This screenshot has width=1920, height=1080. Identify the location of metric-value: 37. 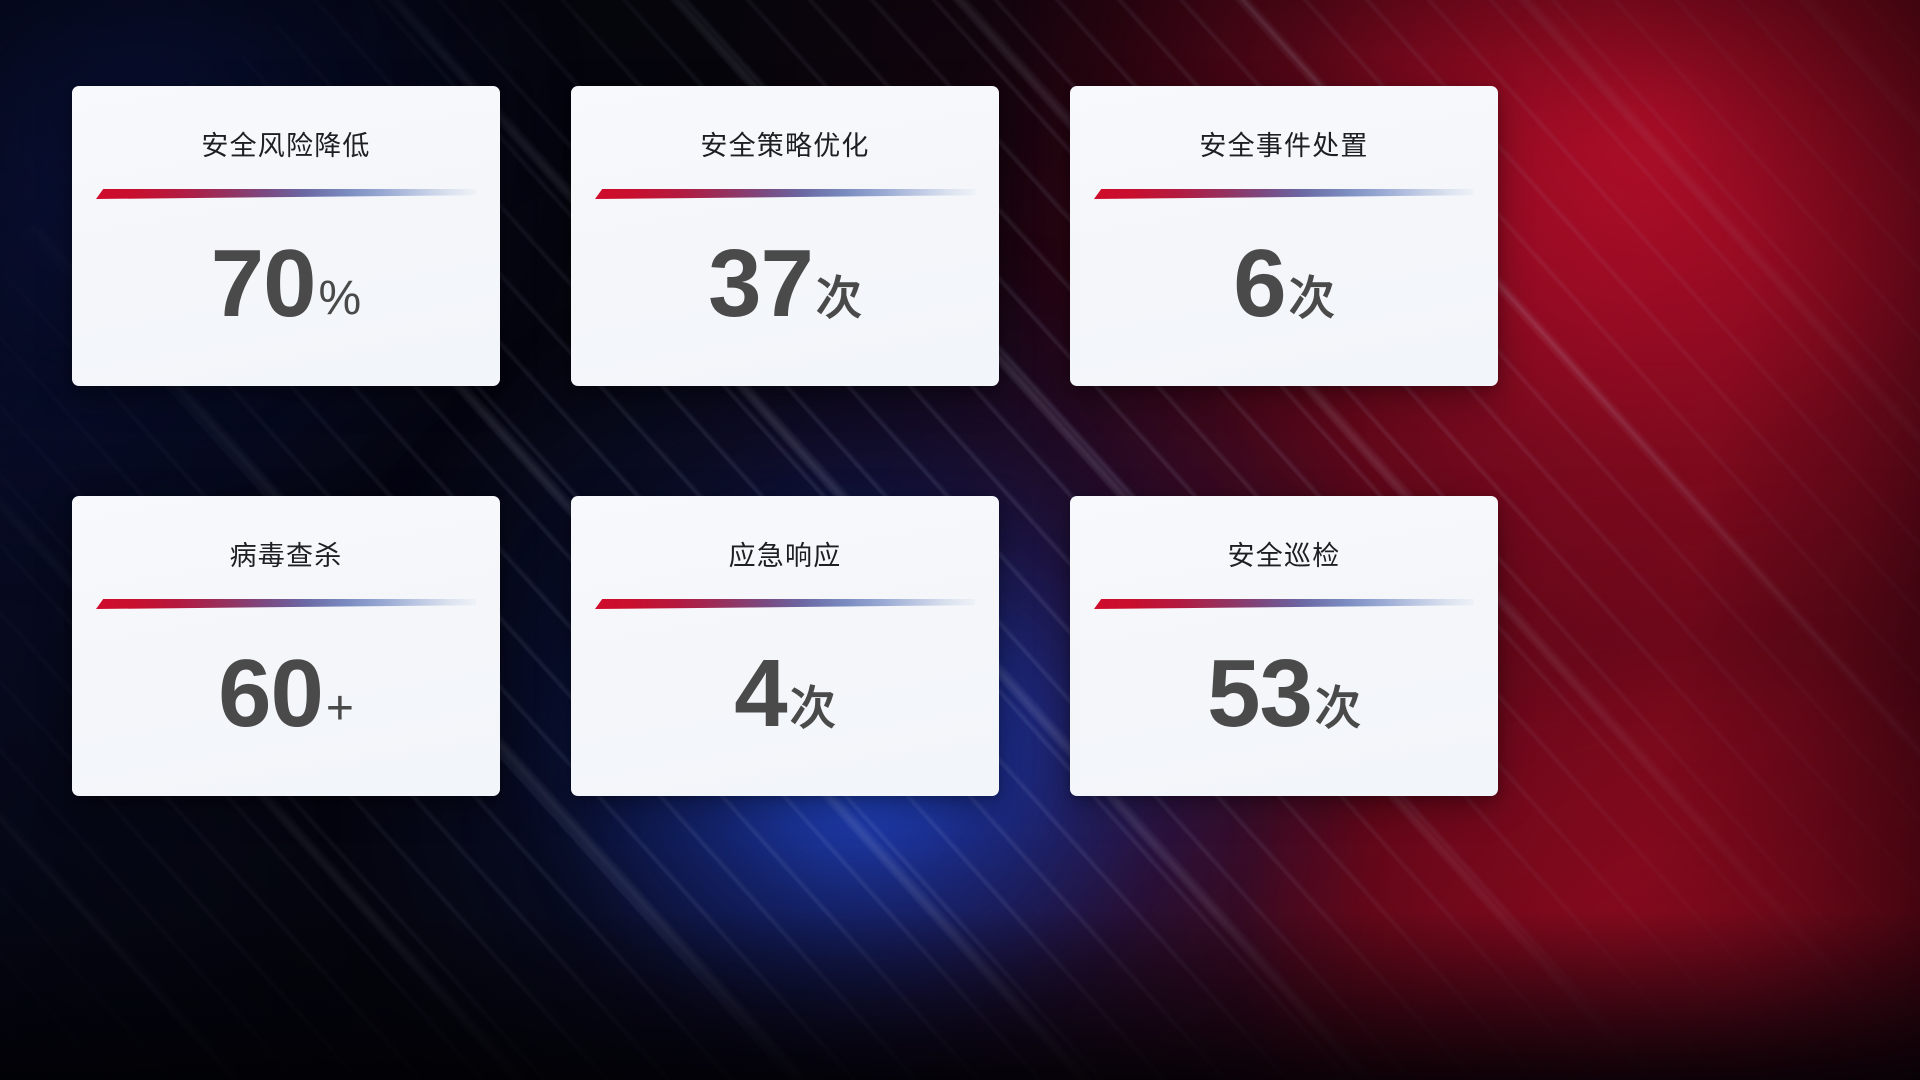
(761, 283).